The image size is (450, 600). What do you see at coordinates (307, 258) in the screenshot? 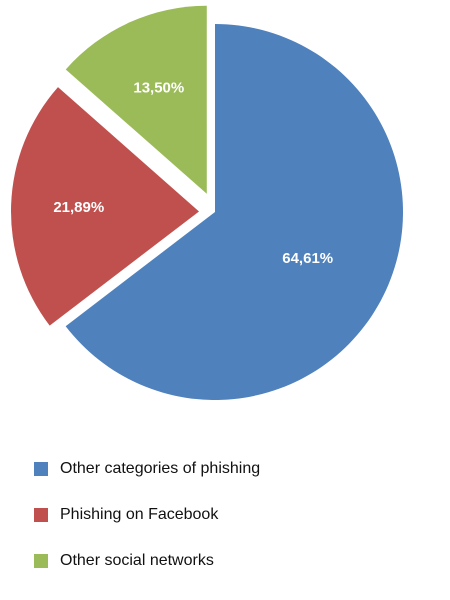
I see `data-label-other-categories-of-phishing: 64,61%` at bounding box center [307, 258].